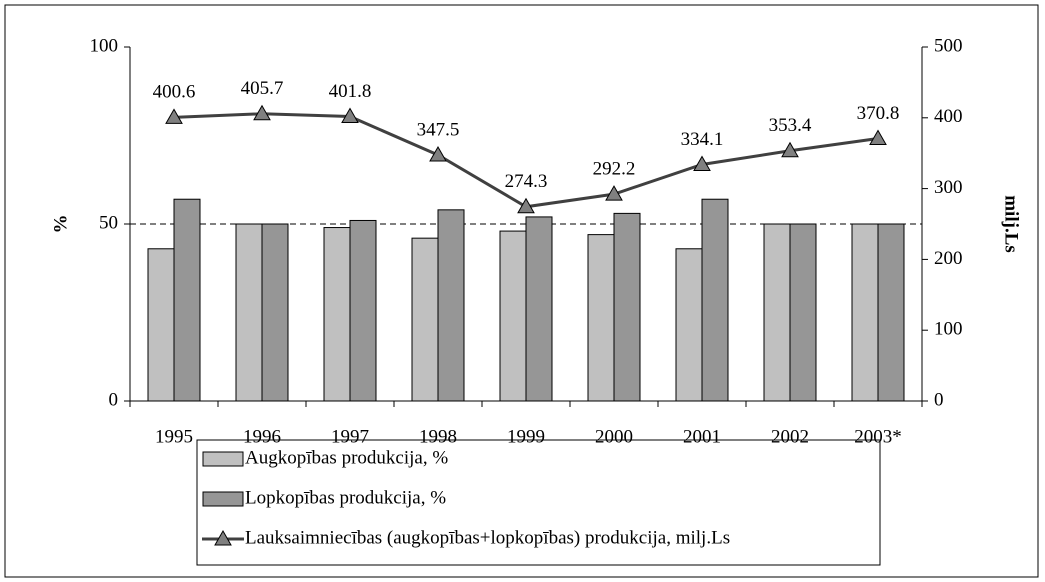 This screenshot has width=1045, height=582. What do you see at coordinates (350, 91) in the screenshot?
I see `data-label: 401.8` at bounding box center [350, 91].